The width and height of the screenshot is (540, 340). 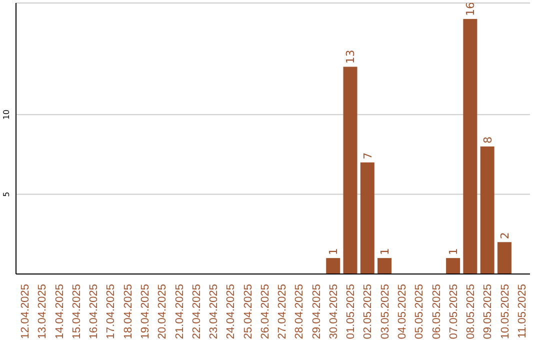 I want to click on x-tick-label: 22.04.2025, so click(x=196, y=312).